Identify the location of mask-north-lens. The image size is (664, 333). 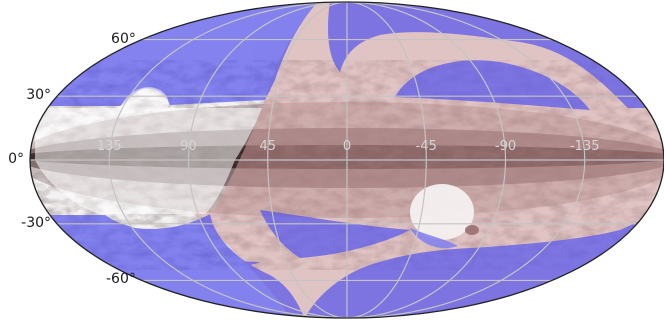
(492, 85).